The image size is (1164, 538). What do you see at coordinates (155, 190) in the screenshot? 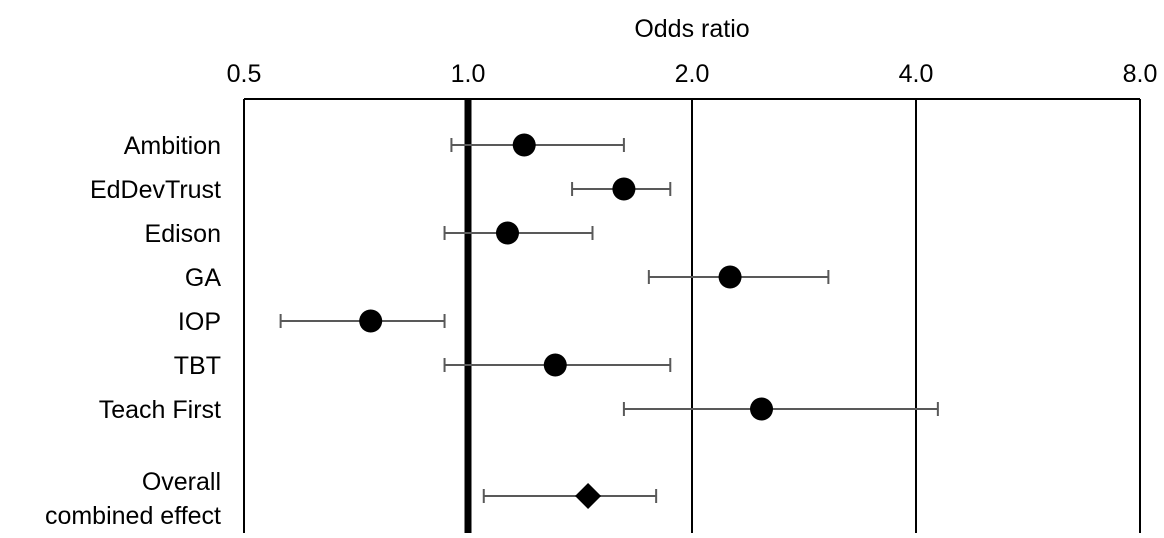
I see `row-label: EdDevTrust` at bounding box center [155, 190].